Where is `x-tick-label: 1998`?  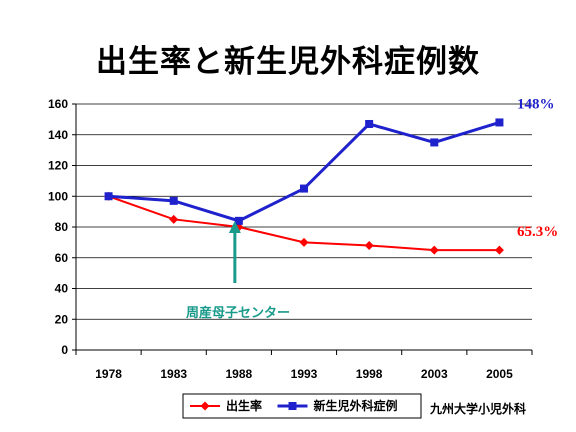
x-tick-label: 1998 is located at coordinates (369, 374).